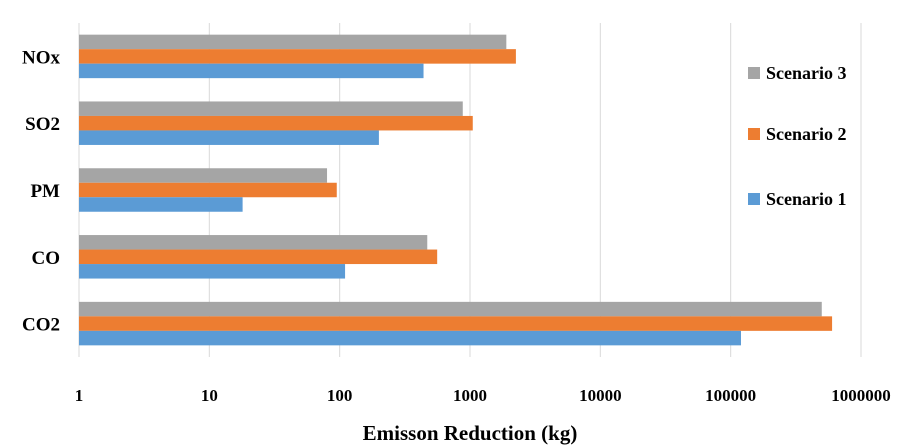 This screenshot has height=446, width=903. I want to click on x-tick-label-3: 1000, so click(470, 395).